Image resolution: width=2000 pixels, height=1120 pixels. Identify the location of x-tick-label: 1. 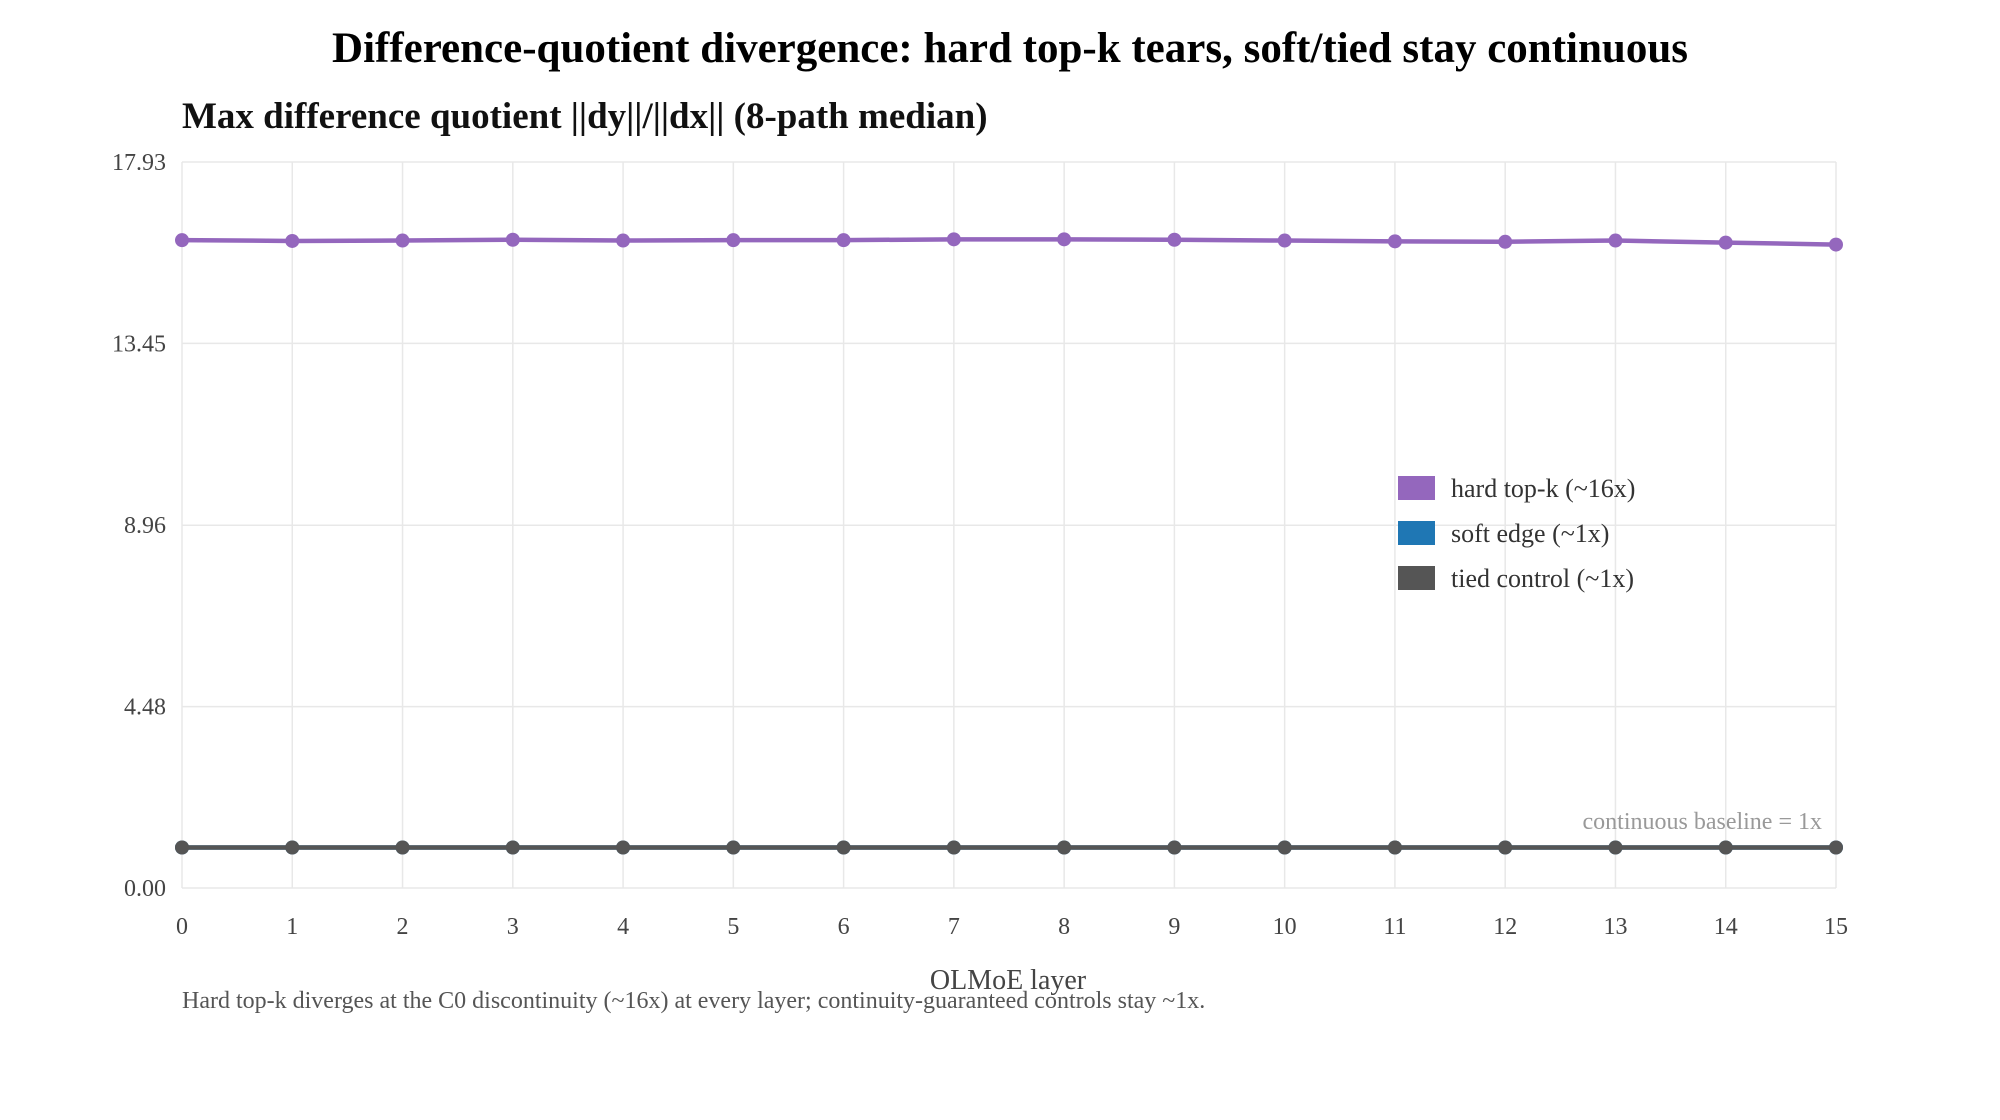
(292, 927).